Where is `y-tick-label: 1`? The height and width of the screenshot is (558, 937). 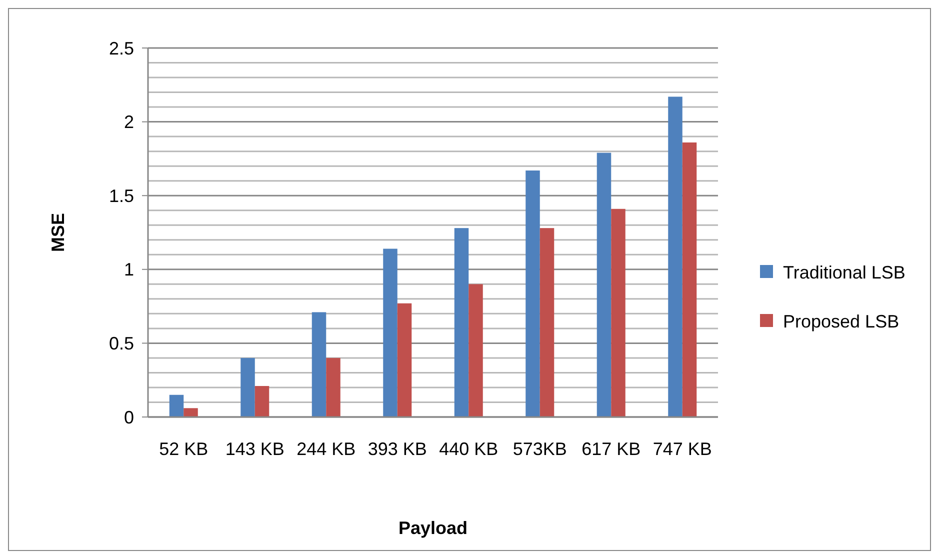
y-tick-label: 1 is located at coordinates (129, 270).